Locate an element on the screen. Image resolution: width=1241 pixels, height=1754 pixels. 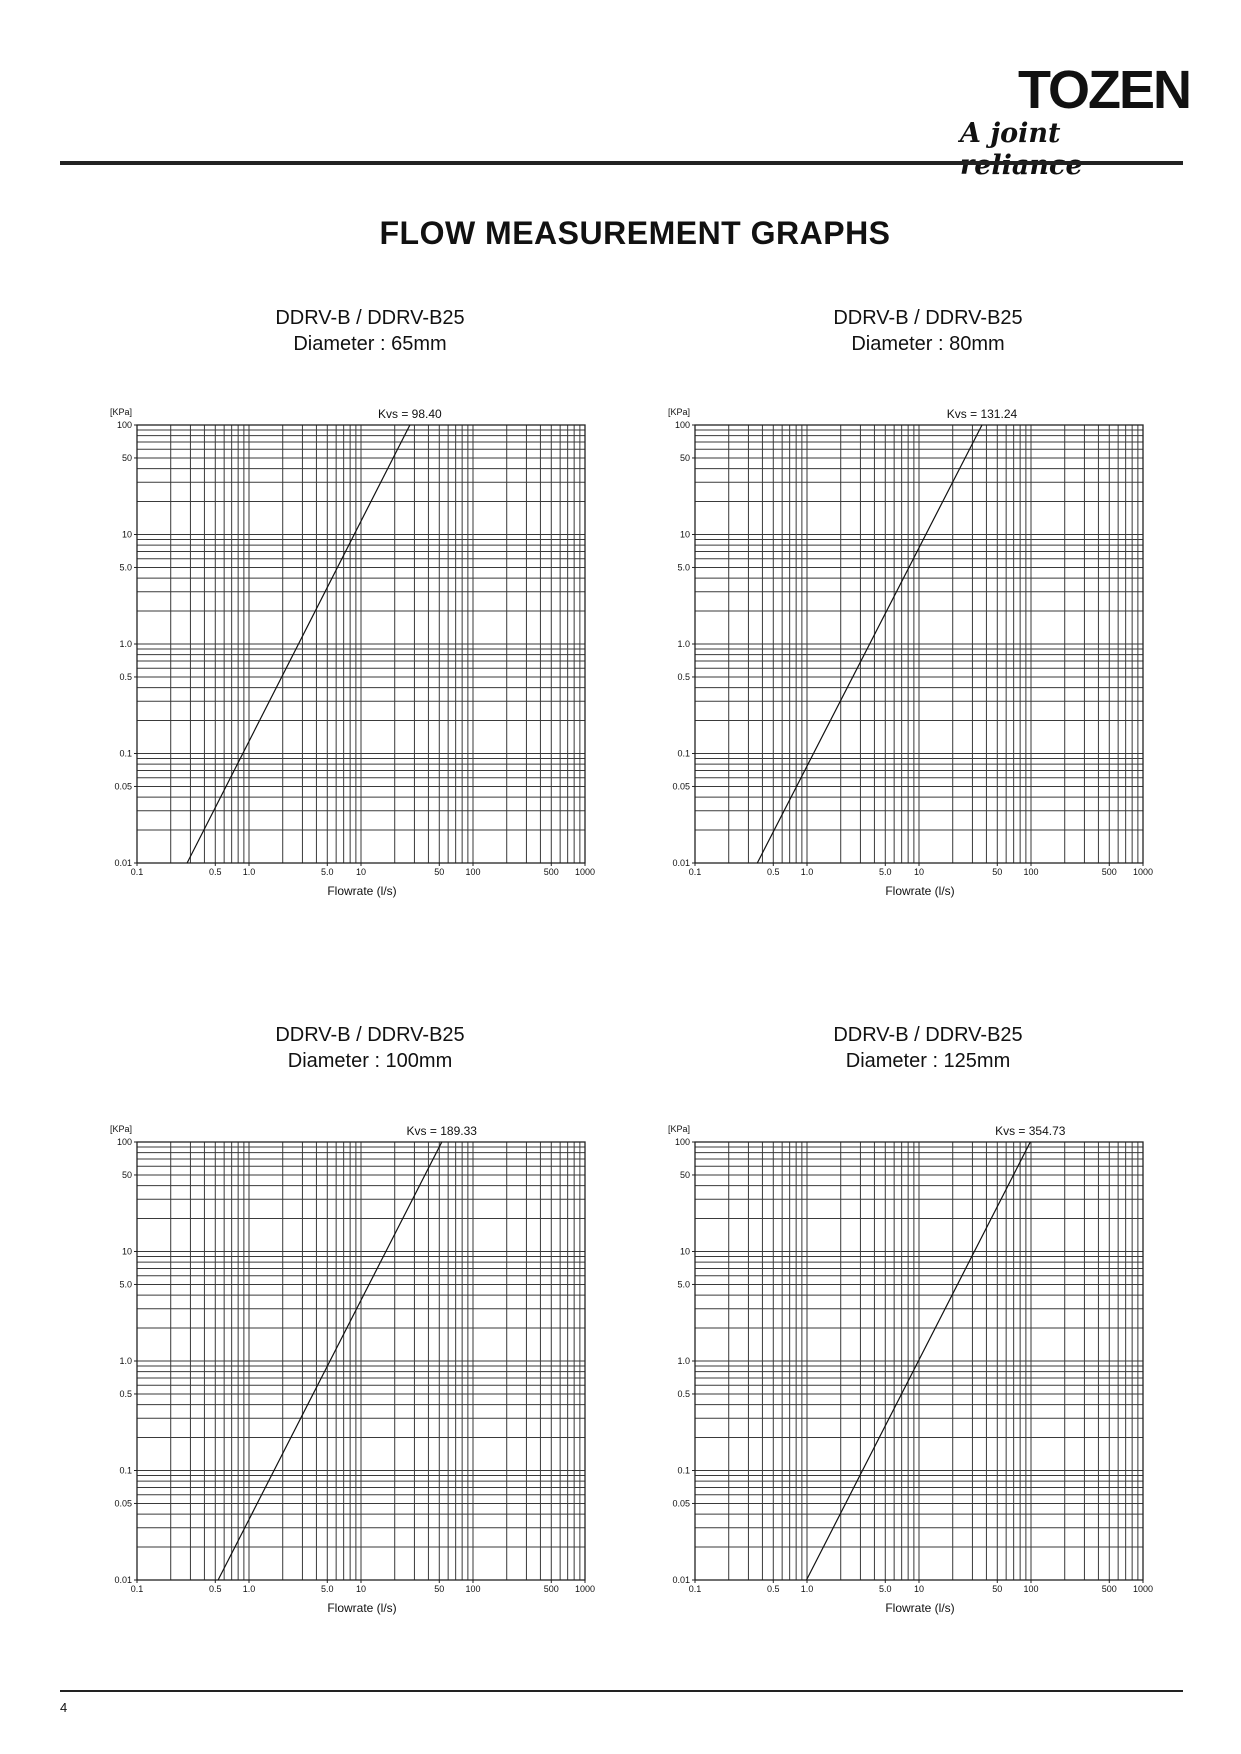
logo-tagline: A joint reliance is located at coordinates (1021, 149).